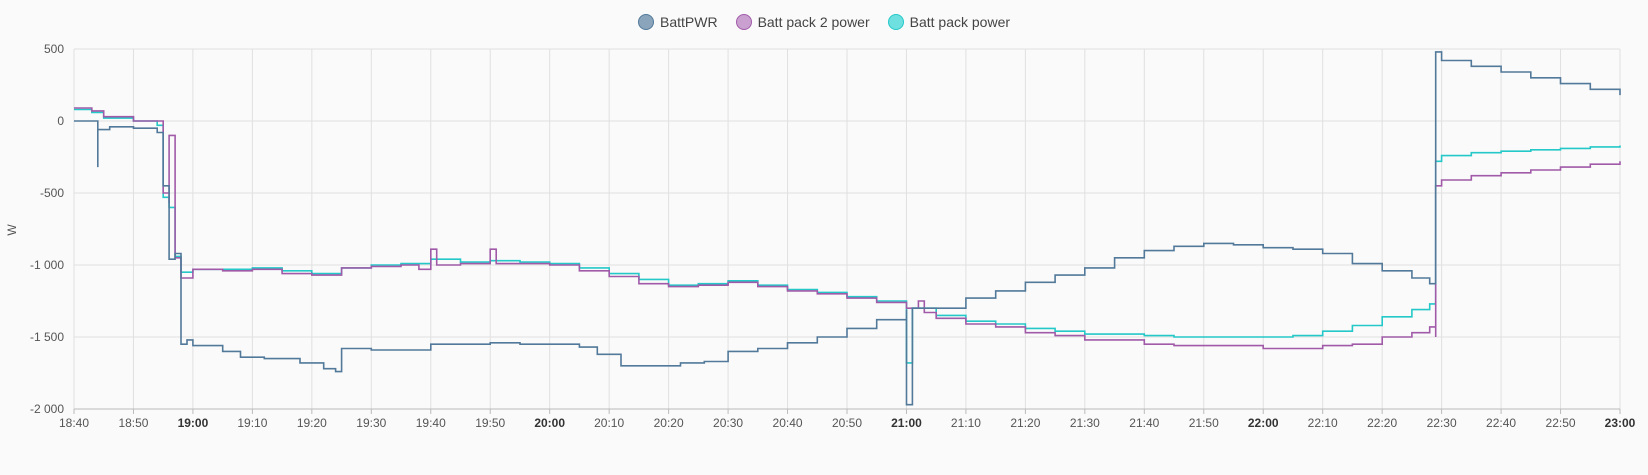 The height and width of the screenshot is (475, 1648). Describe the element at coordinates (813, 22) in the screenshot. I see `legend-label-batt-pack-2-power: Batt pack 2 power` at that location.